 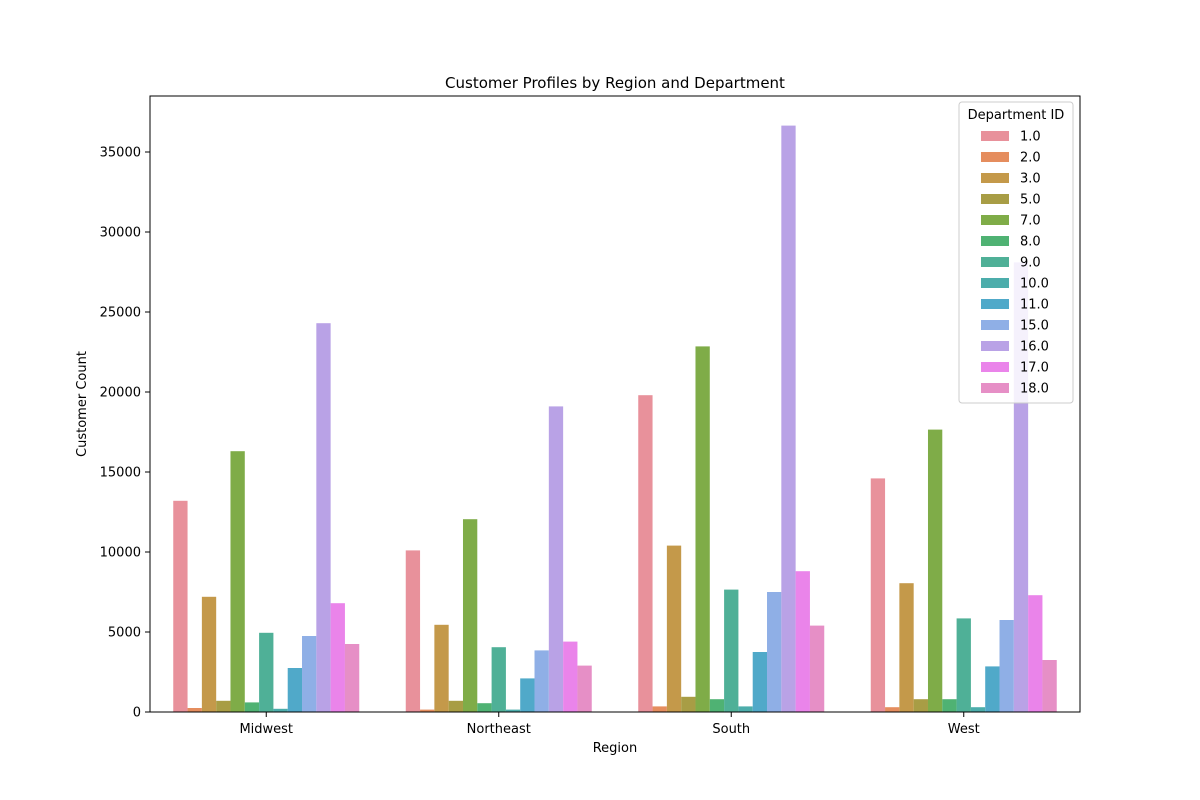 What do you see at coordinates (1030, 263) in the screenshot?
I see `legend-label: 9.0` at bounding box center [1030, 263].